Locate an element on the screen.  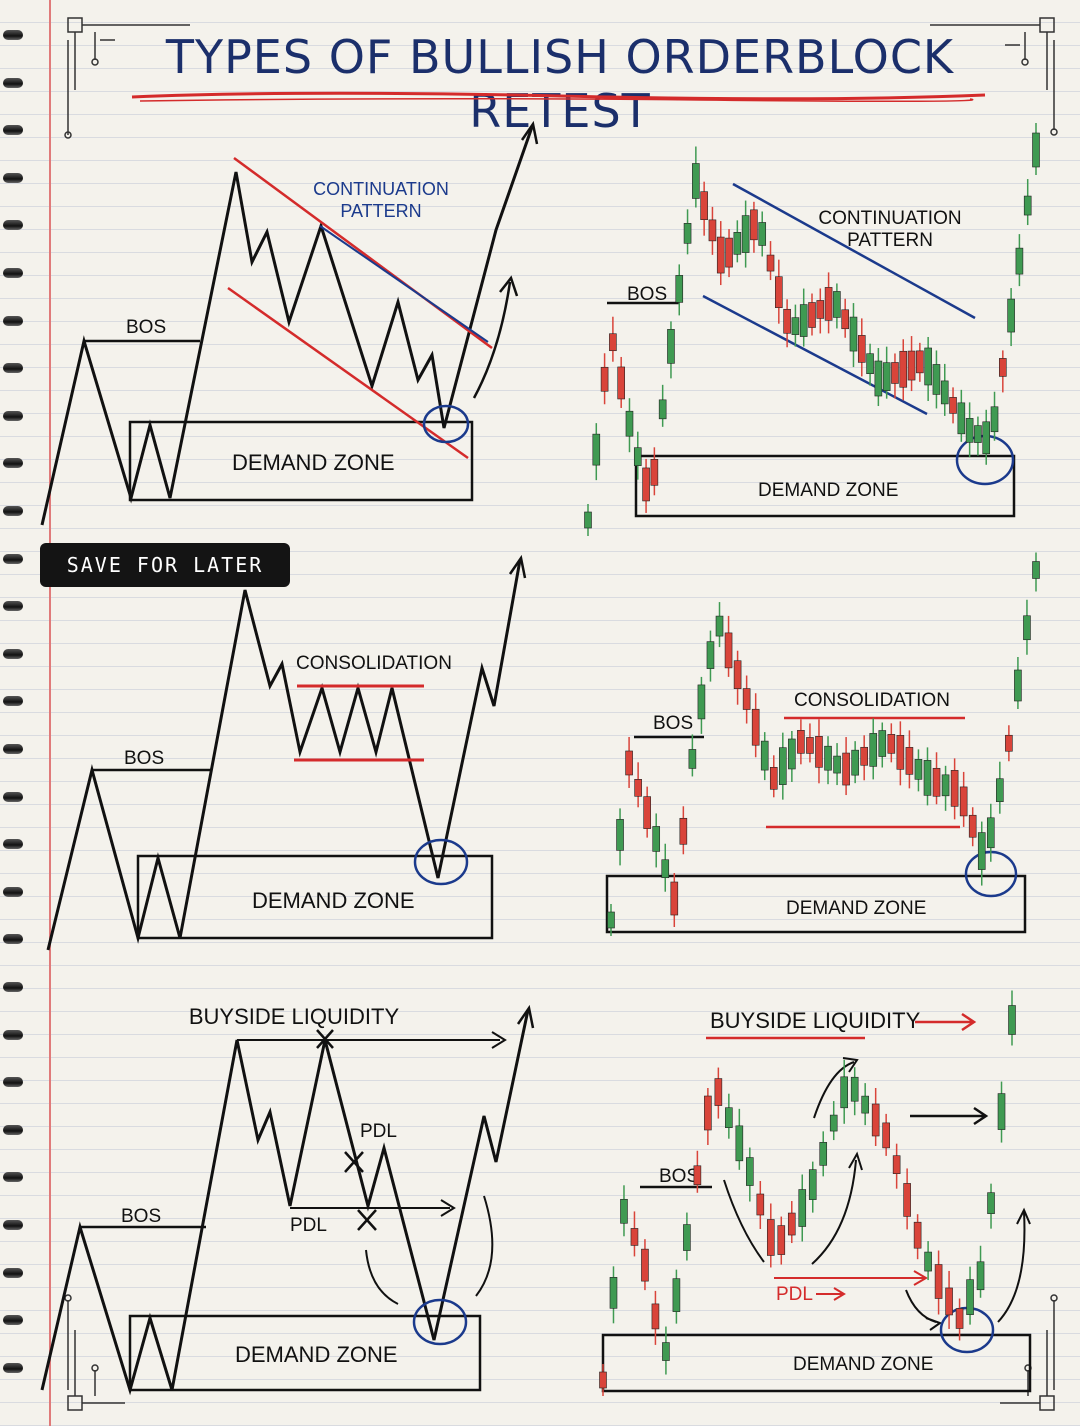
page-title: TYPES OF BULLISH ORDERBLOCK RETEST is located at coordinates (560, 84).